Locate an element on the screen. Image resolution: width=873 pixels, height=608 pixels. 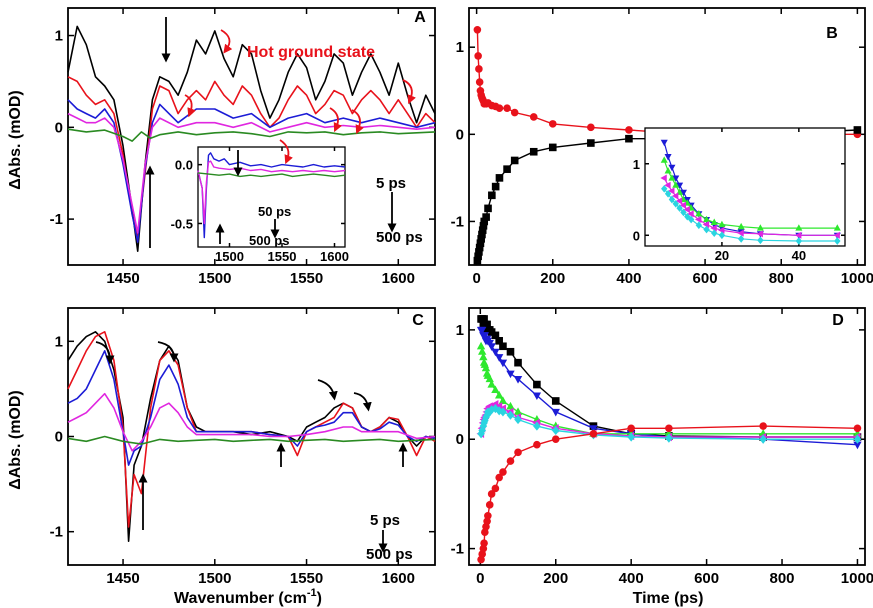
b-x-tick-label-5: 1000 is located at coordinates (857, 278).